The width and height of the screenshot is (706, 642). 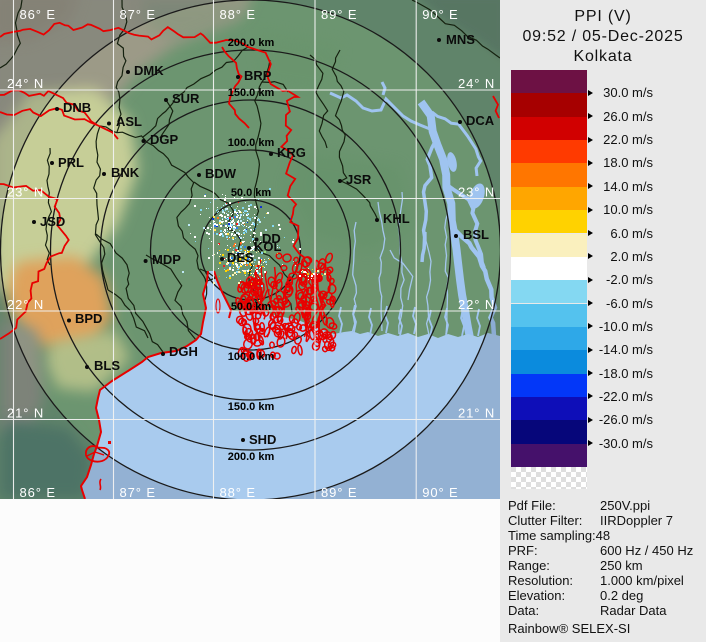 I want to click on svg-text: BDW, so click(x=221, y=173).